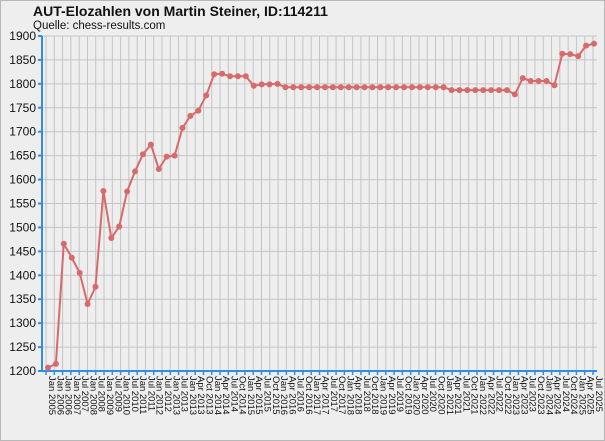 The width and height of the screenshot is (605, 441). Describe the element at coordinates (51, 395) in the screenshot. I see `x-tick-label: Jan 2005` at that location.